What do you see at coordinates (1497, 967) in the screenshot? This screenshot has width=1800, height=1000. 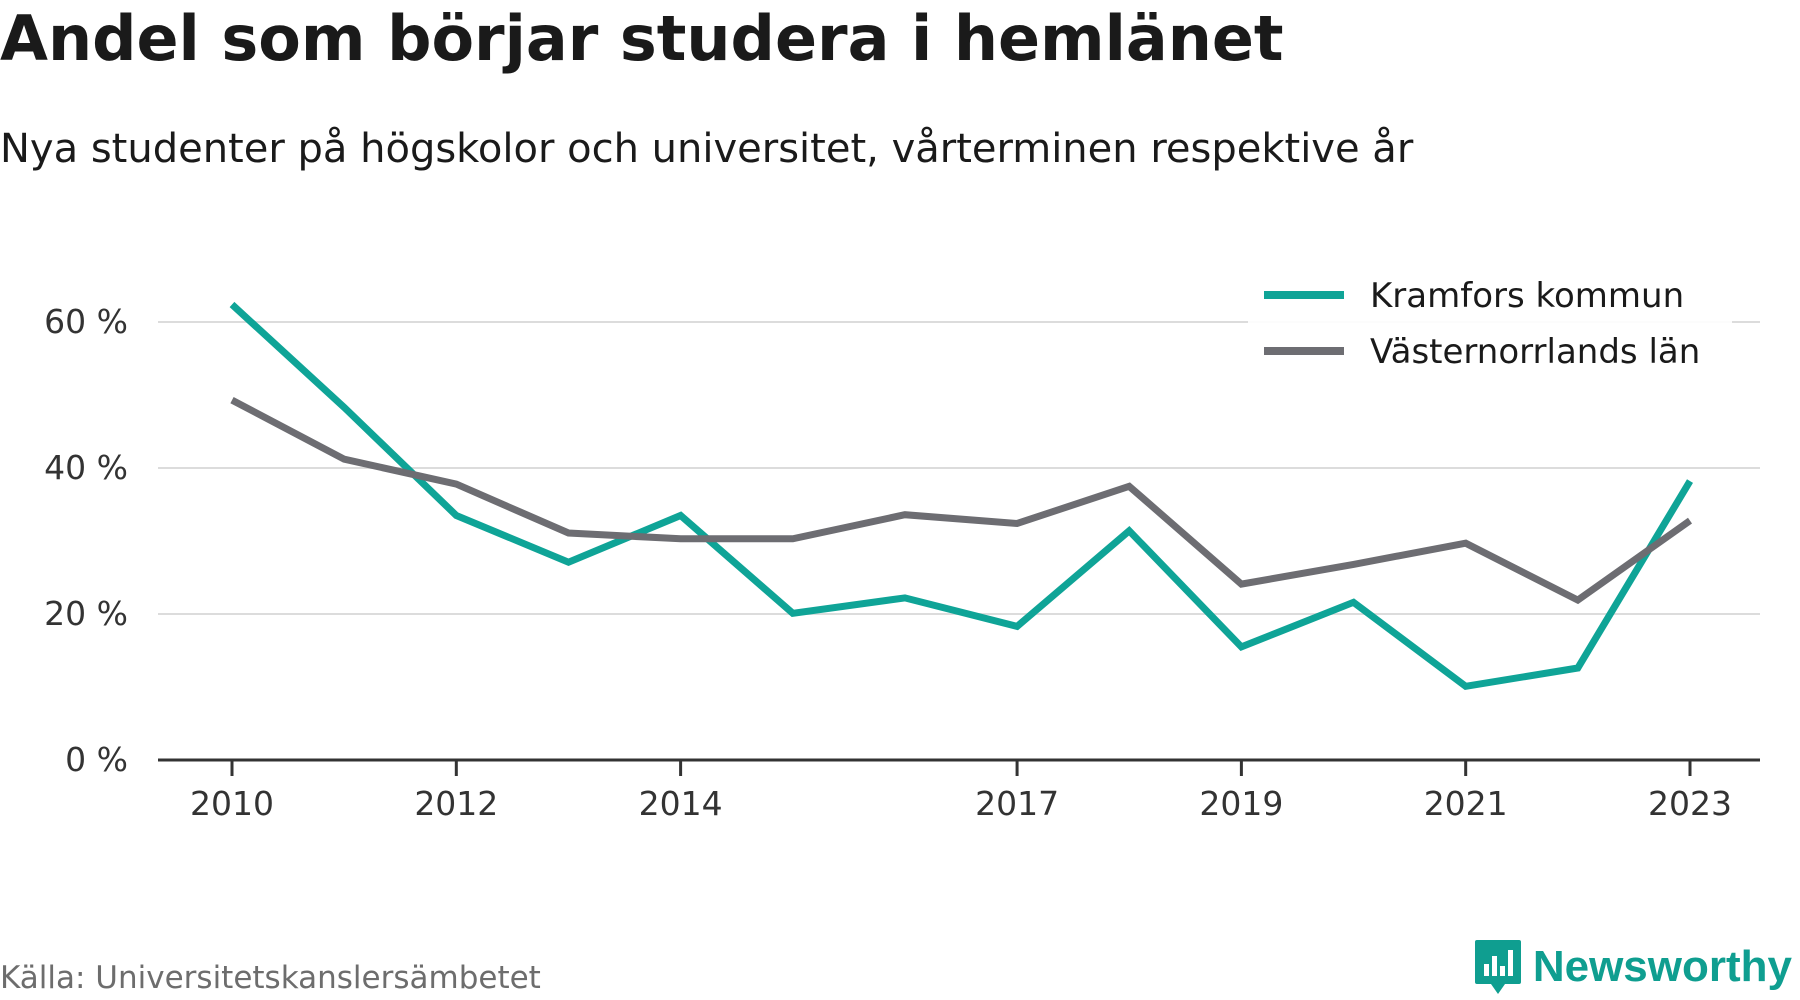 I see `newsworthy-logo-icon` at bounding box center [1497, 967].